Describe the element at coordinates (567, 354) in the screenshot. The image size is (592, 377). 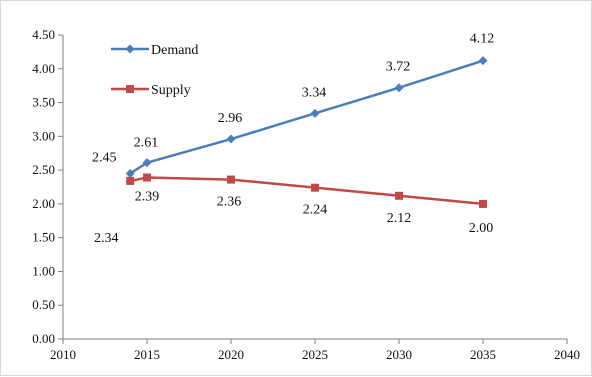
I see `x-tick-label: 2040` at that location.